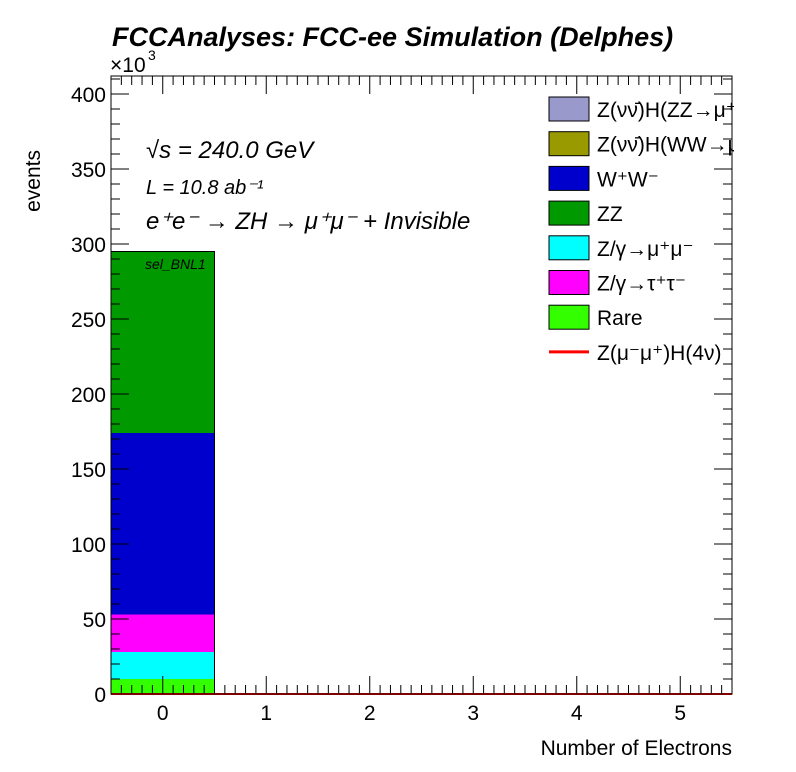 The height and width of the screenshot is (772, 796). I want to click on x-tick-label: 1, so click(266, 713).